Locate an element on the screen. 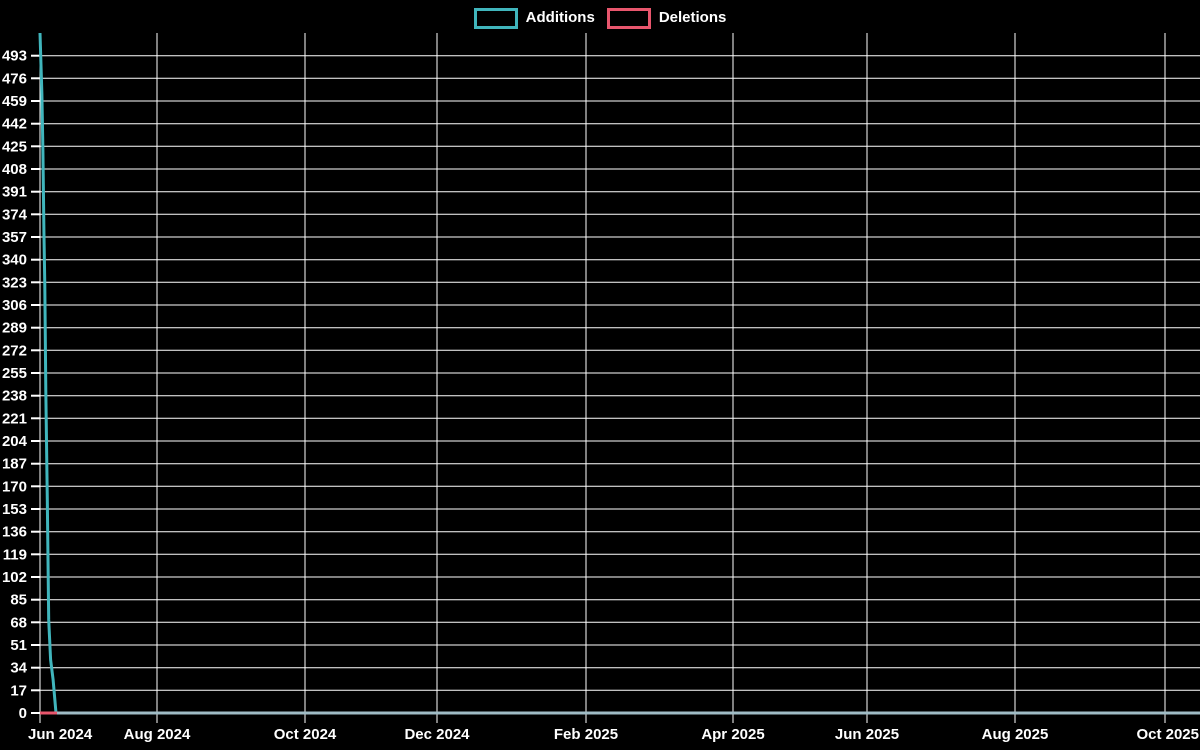 The width and height of the screenshot is (1200, 750). y-tick-label: 204 is located at coordinates (15, 441).